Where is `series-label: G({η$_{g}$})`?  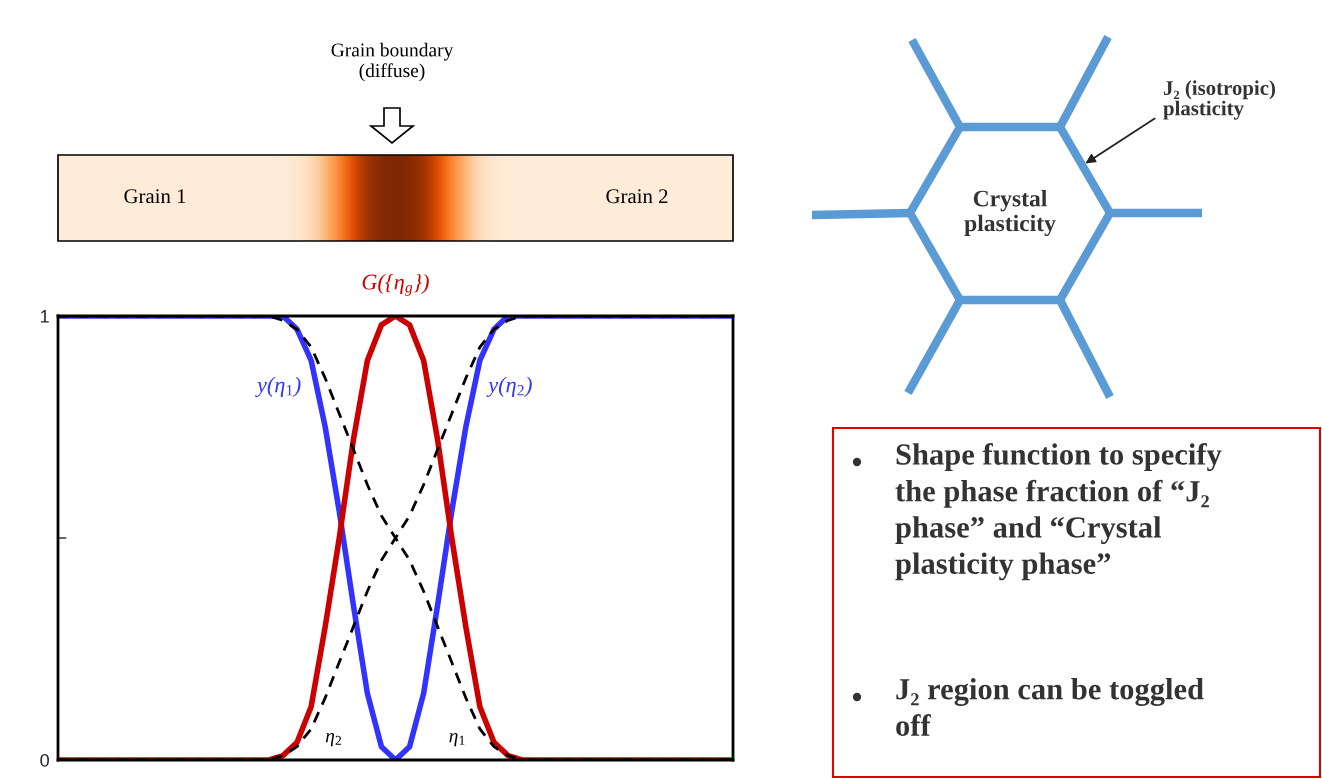
series-label: G({η$_{g}$}) is located at coordinates (395, 284).